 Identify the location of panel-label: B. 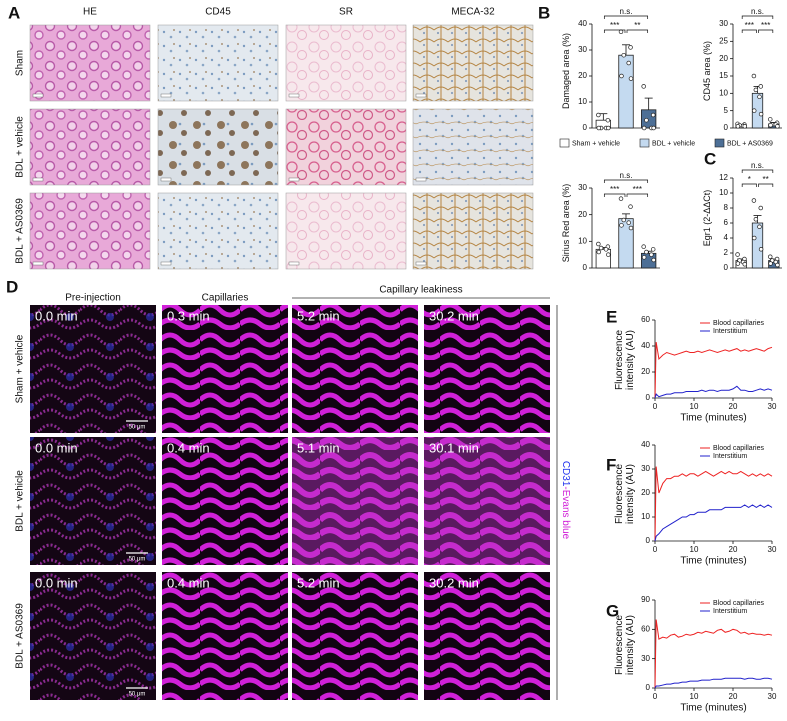
(544, 12).